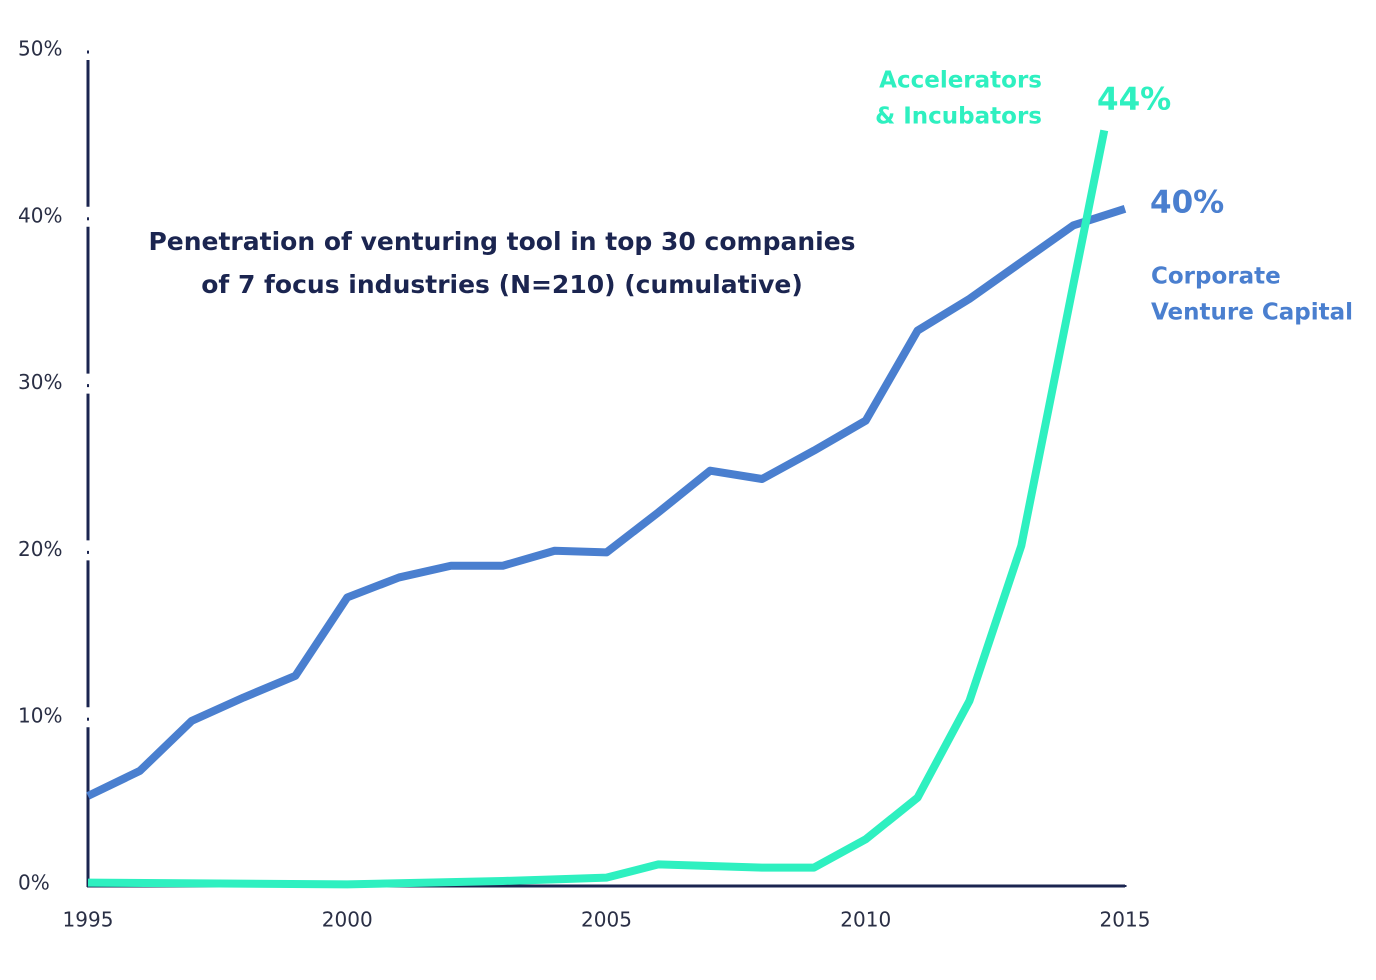 This screenshot has width=1376, height=980. Describe the element at coordinates (40, 549) in the screenshot. I see `y-tick-label: 20%` at that location.